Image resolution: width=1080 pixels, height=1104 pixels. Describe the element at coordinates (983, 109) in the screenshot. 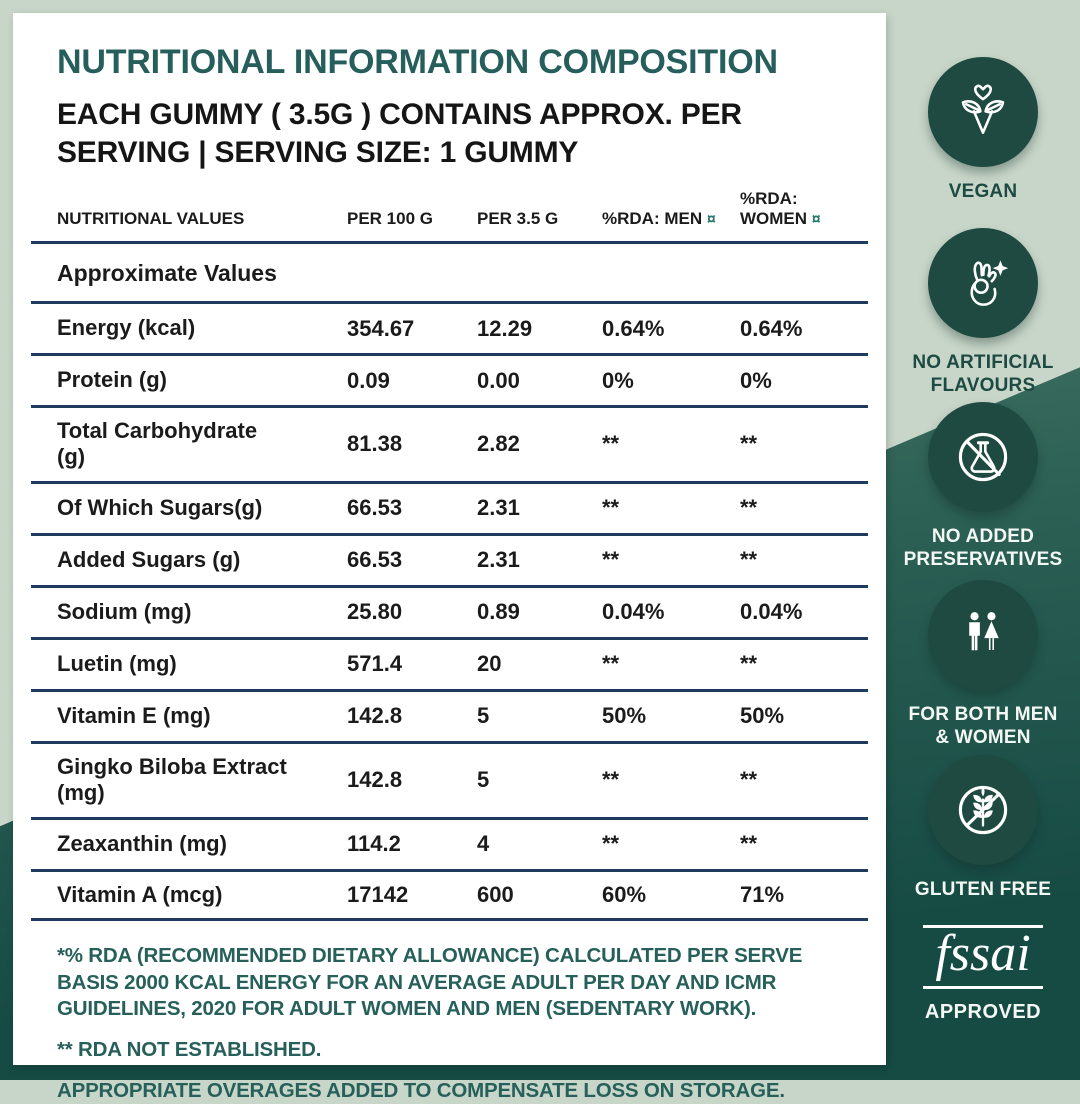

I see `vegan-icon` at that location.